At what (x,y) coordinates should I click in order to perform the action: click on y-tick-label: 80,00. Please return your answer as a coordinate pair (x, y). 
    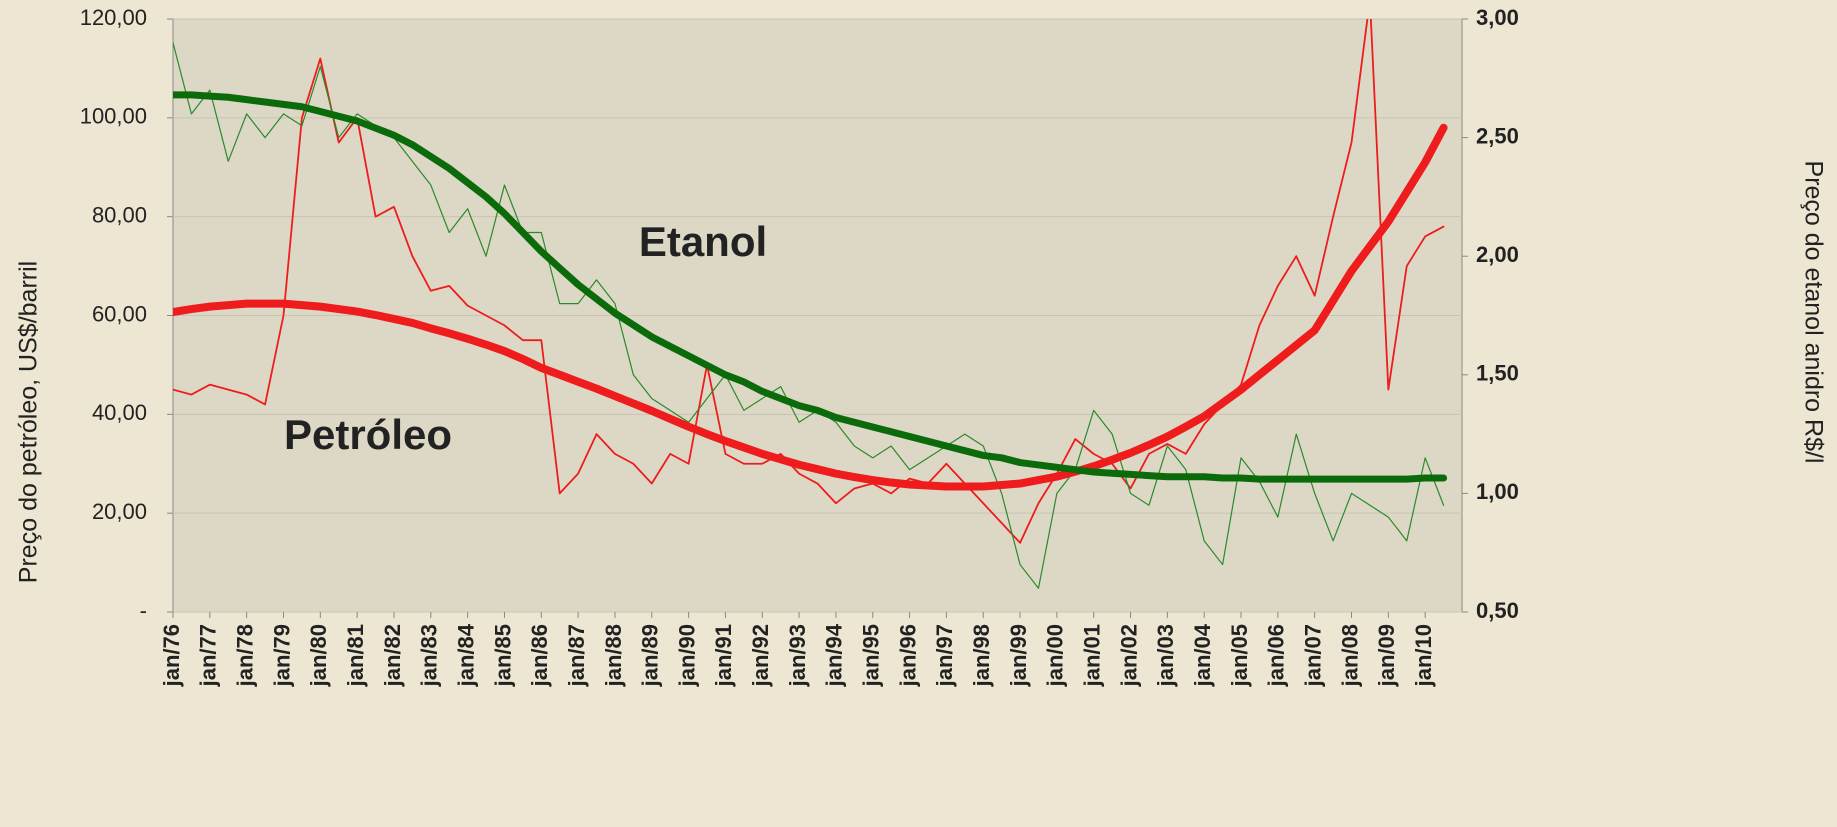
    Looking at the image, I should click on (119, 214).